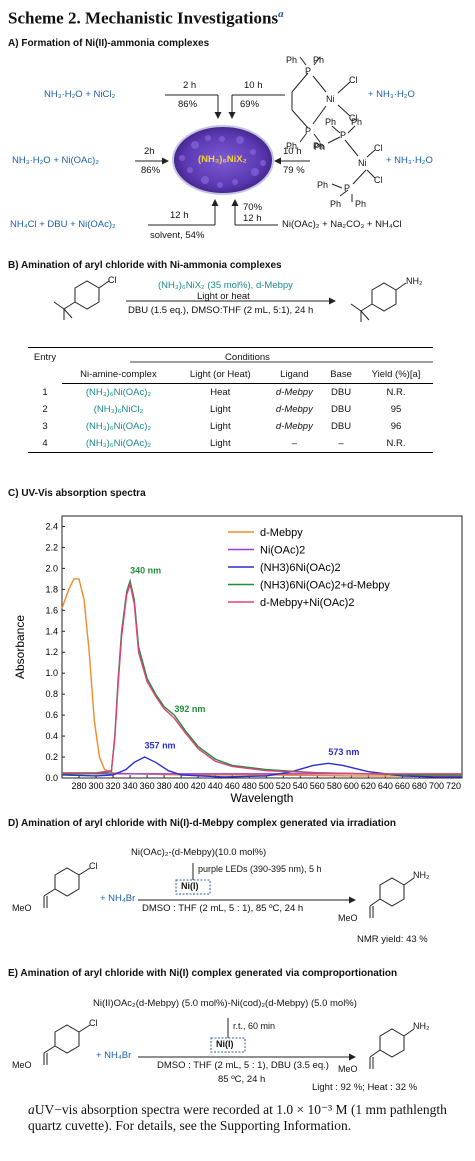 The image size is (475, 1161). What do you see at coordinates (283, 786) in the screenshot?
I see `x-tick-label: 520` at bounding box center [283, 786].